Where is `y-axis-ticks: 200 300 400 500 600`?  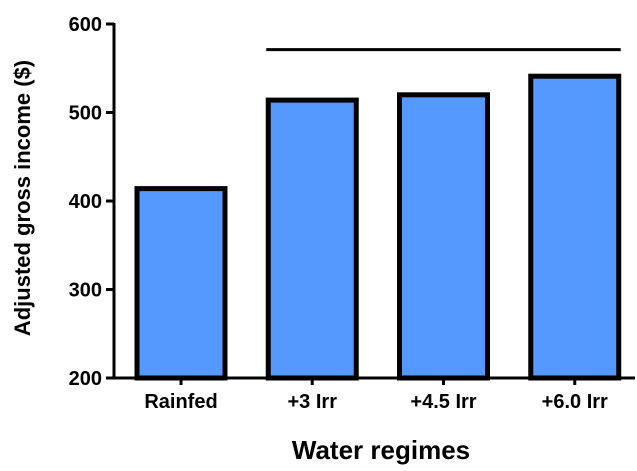
y-axis-ticks: 200 300 400 500 600 is located at coordinates (91, 202).